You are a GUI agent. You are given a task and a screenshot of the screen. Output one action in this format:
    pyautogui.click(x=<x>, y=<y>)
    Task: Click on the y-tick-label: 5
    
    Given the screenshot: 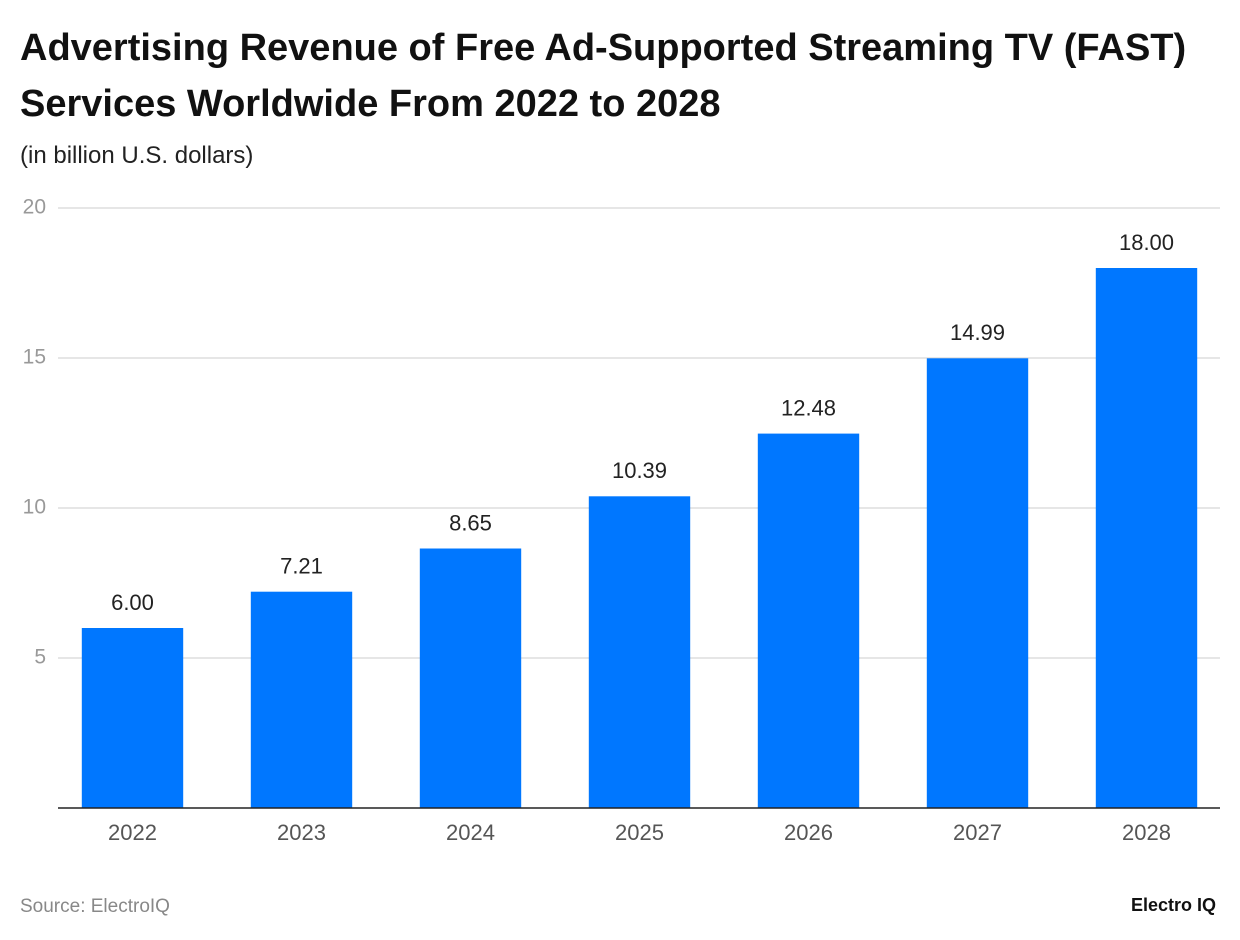 What is the action you would take?
    pyautogui.click(x=40, y=657)
    